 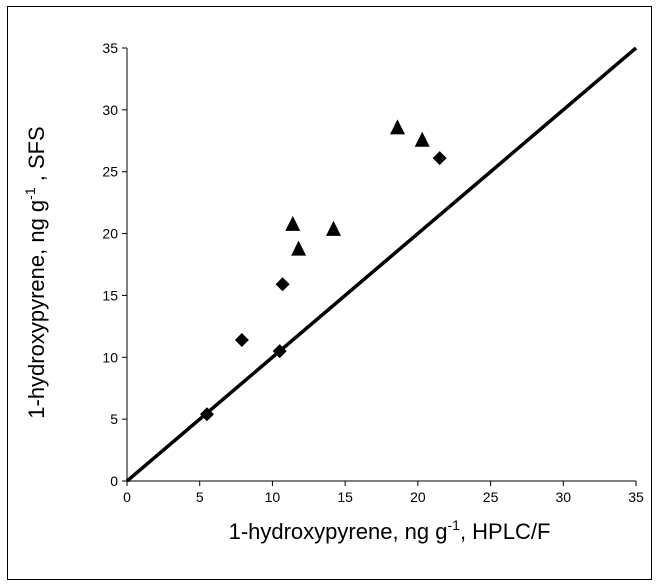 I want to click on x-axis-label-suffix: , HPLC/F, so click(x=505, y=531).